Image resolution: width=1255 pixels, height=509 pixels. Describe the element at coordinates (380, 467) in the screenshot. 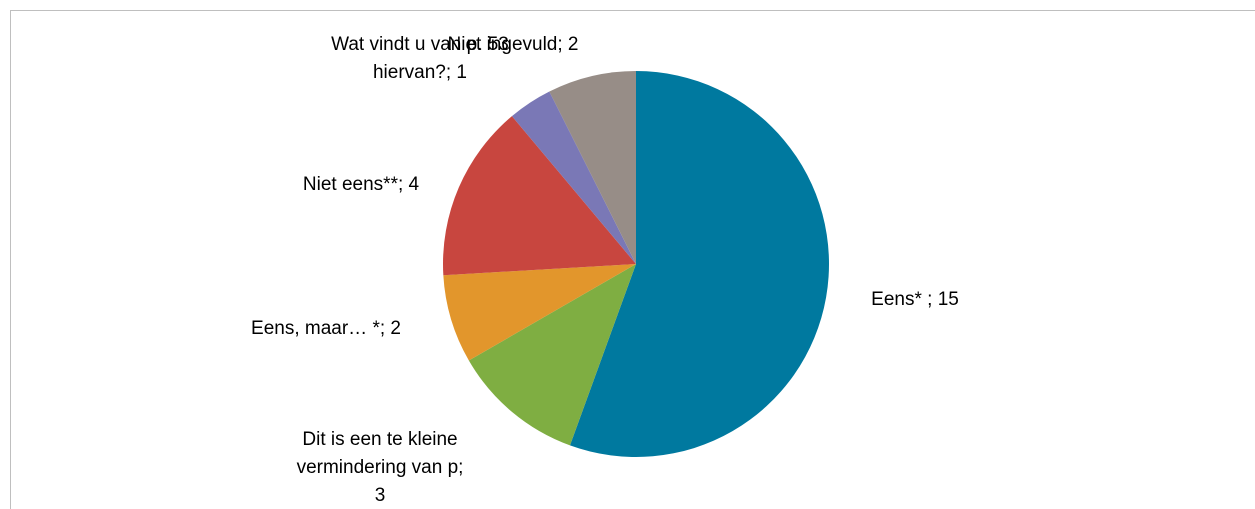

I see `data-label: vermindering van p;` at that location.